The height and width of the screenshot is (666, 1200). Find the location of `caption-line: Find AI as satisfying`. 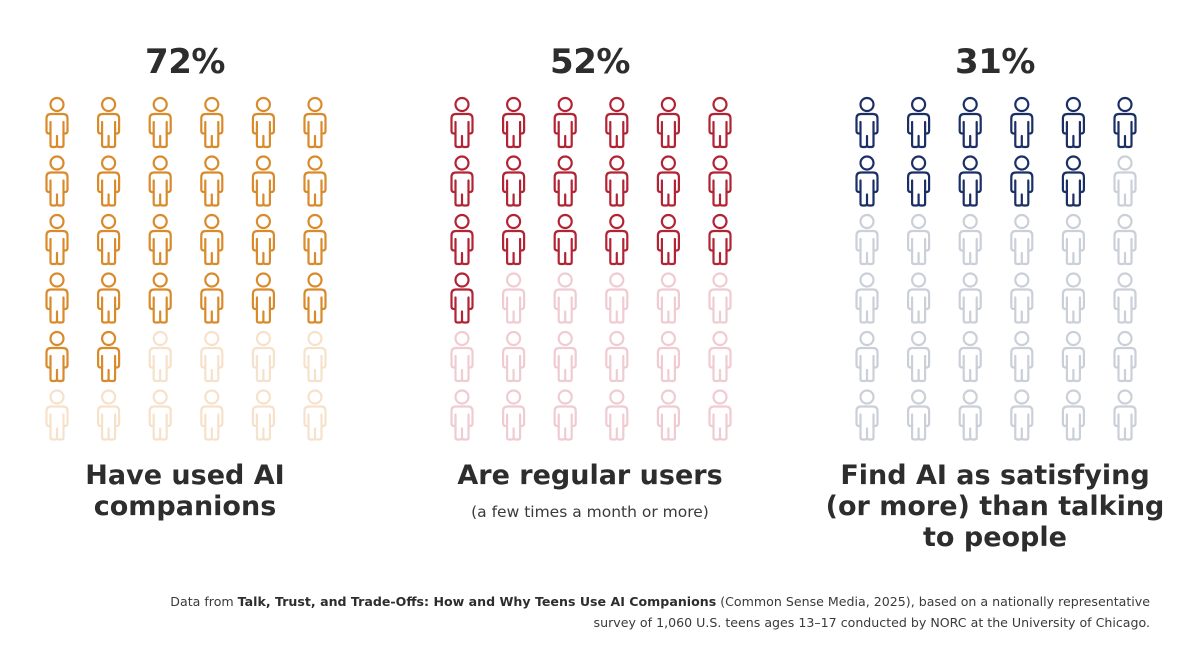

caption-line: Find AI as satisfying is located at coordinates (995, 475).